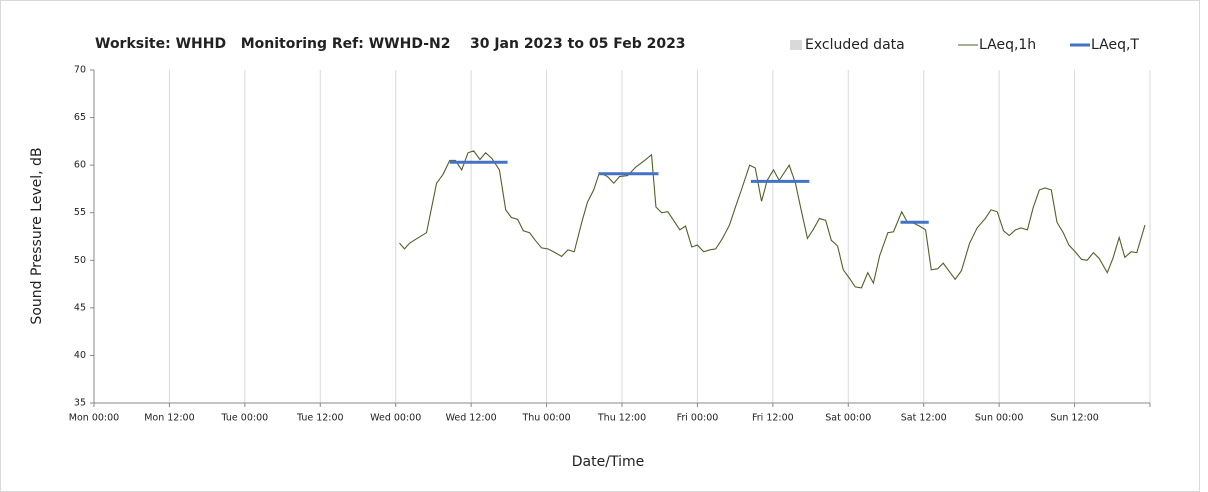 The width and height of the screenshot is (1208, 492). Describe the element at coordinates (773, 418) in the screenshot. I see `x-tick-label: Fri 12:00` at that location.